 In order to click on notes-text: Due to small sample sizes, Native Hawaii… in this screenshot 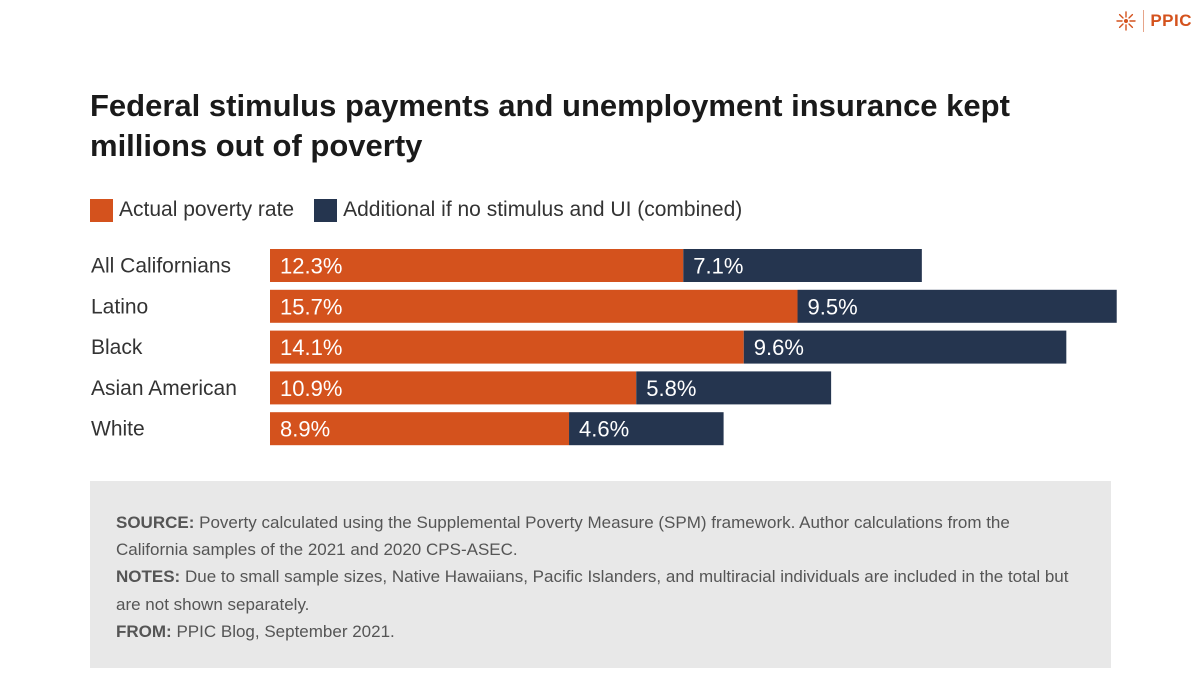, I will do `click(592, 590)`.